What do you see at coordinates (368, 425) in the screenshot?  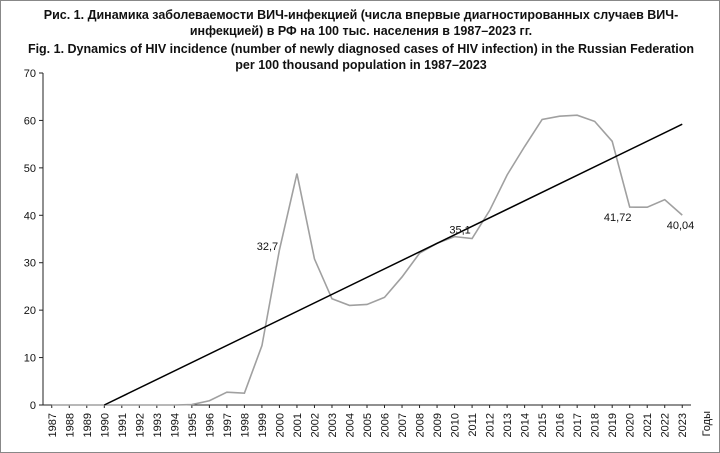 I see `x-tick-label: 2005` at bounding box center [368, 425].